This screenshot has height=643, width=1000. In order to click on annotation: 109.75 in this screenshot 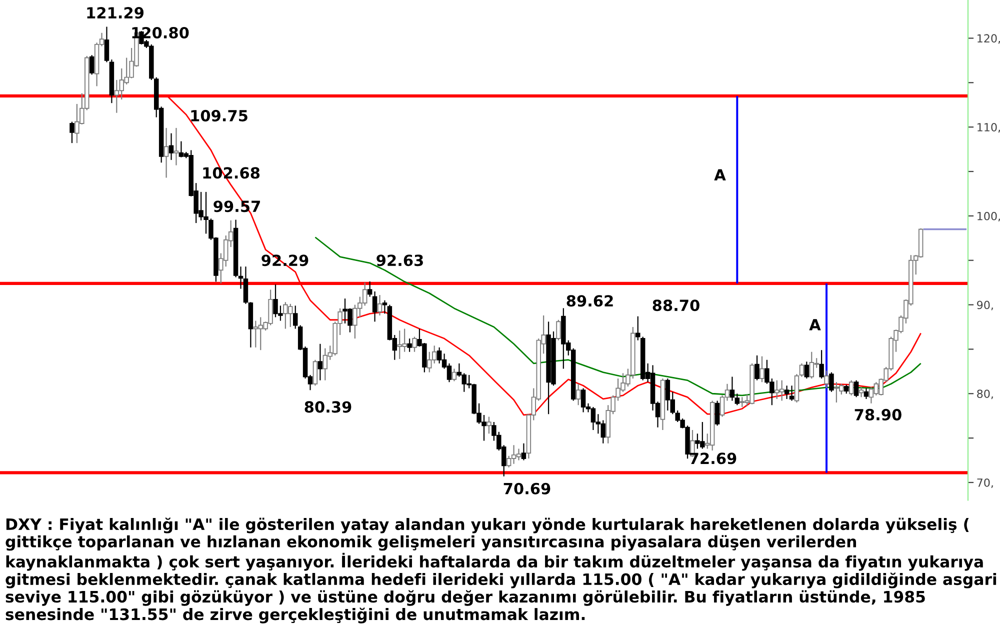, I will do `click(219, 116)`.